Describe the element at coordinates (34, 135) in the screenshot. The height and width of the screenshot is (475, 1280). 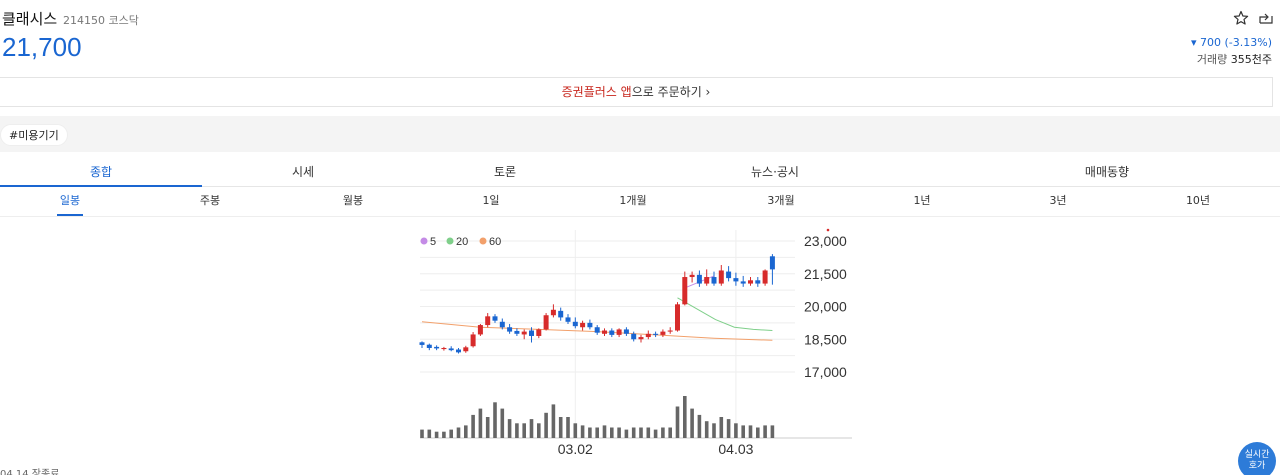
I see `tag-chip: #미용기기` at that location.